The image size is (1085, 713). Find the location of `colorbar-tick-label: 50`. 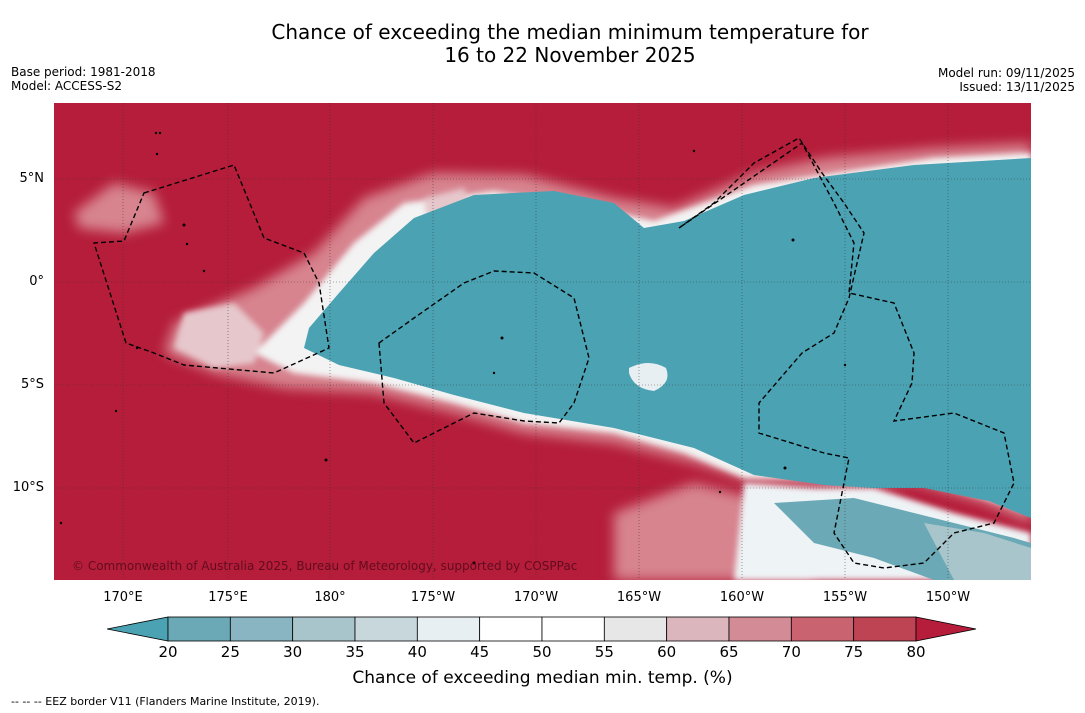

colorbar-tick-label: 50 is located at coordinates (542, 652).